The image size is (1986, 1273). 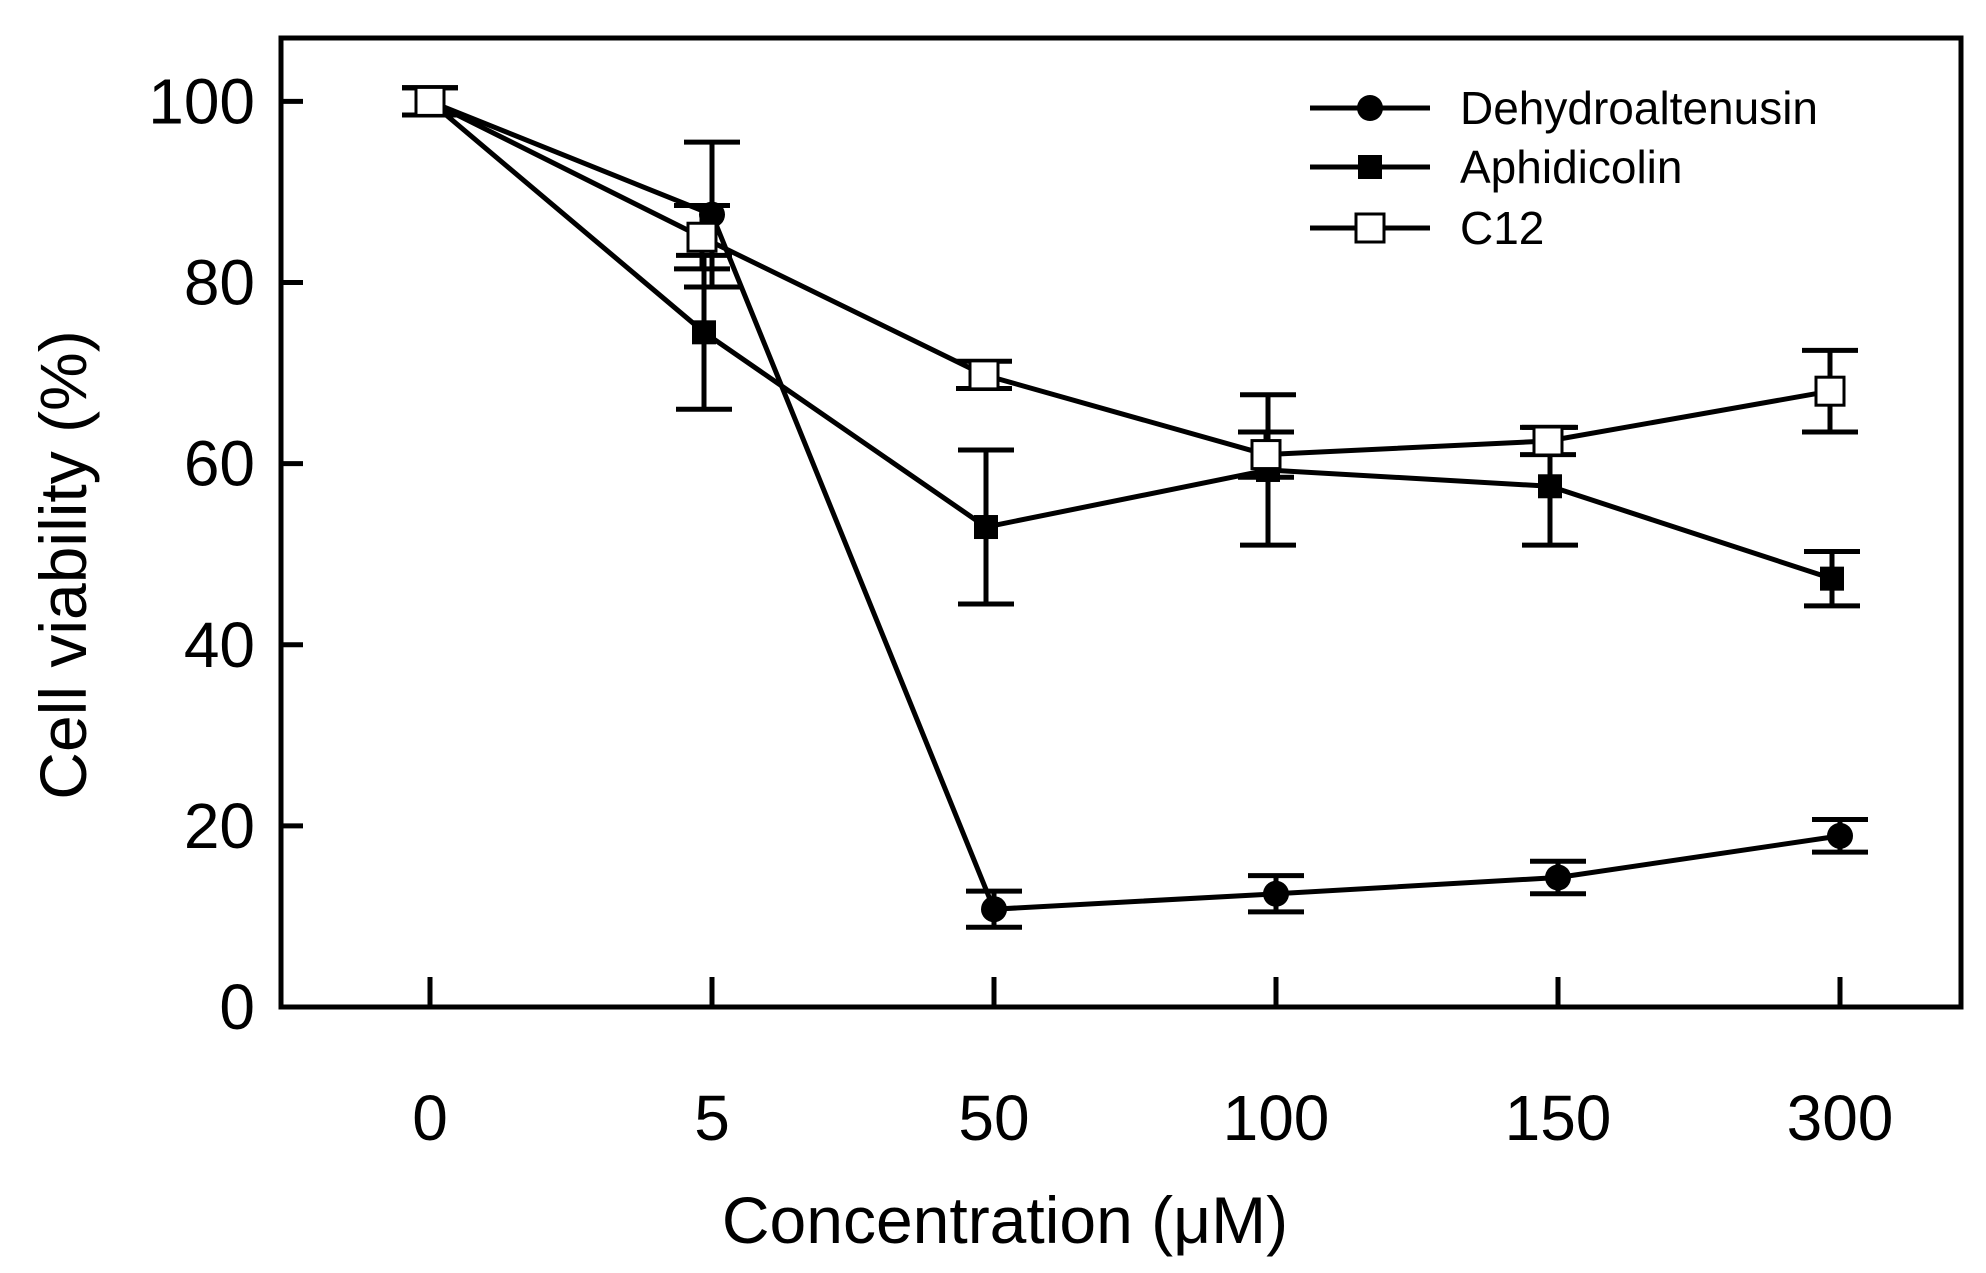 I want to click on x-tick-label-50: 50, so click(x=993, y=1118).